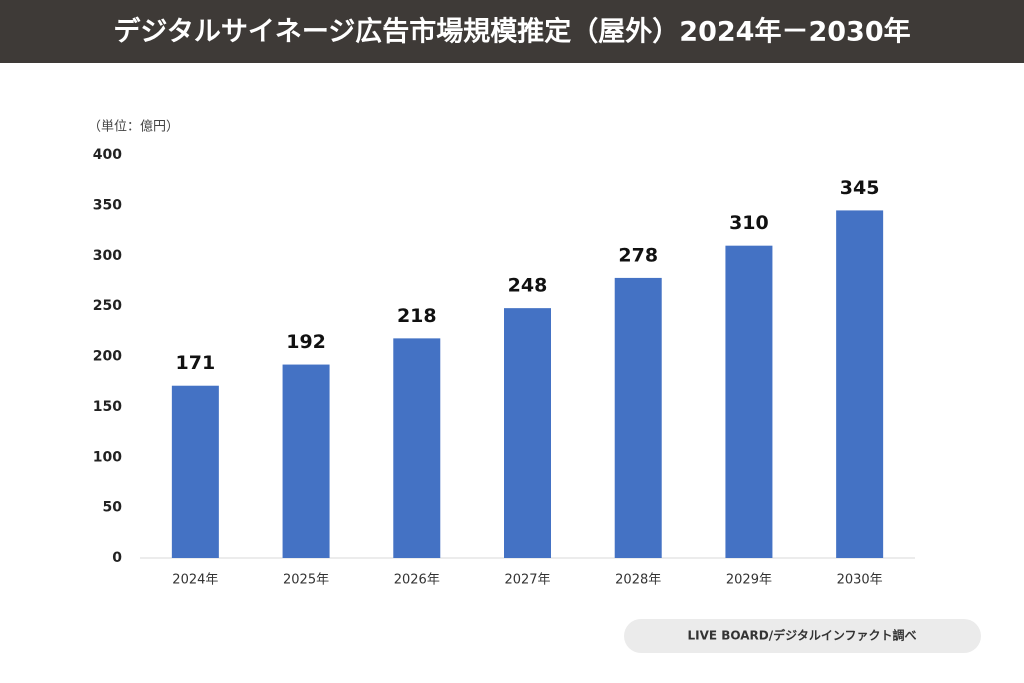 The image size is (1024, 683). Describe the element at coordinates (107, 407) in the screenshot. I see `y-tick-label: 150` at that location.